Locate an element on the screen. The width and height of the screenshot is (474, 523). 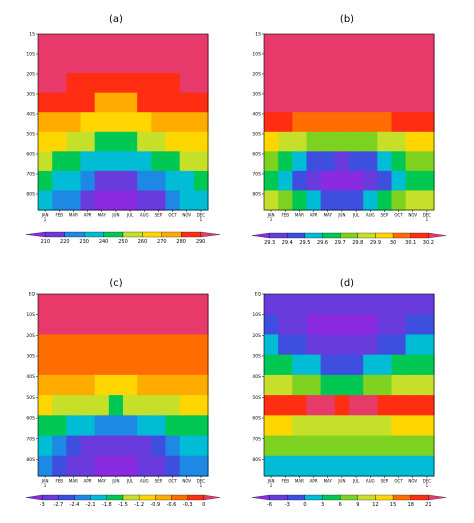
colorbar-label: 30.1 is located at coordinates (410, 243).